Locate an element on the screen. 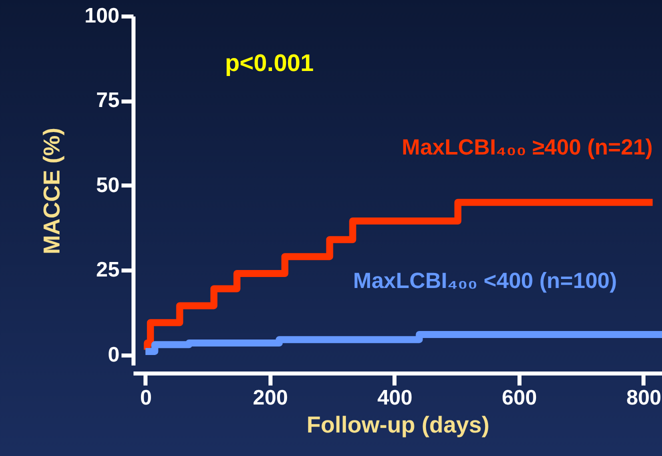 The image size is (662, 456). series-label: MaxLCBI₄₀₀ <400 (n=100) is located at coordinates (485, 280).